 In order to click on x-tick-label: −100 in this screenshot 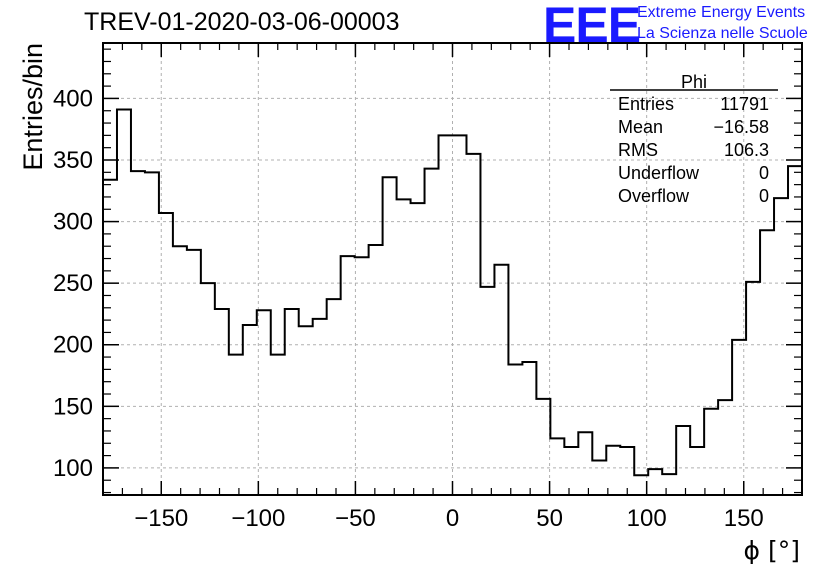, I will do `click(258, 518)`.